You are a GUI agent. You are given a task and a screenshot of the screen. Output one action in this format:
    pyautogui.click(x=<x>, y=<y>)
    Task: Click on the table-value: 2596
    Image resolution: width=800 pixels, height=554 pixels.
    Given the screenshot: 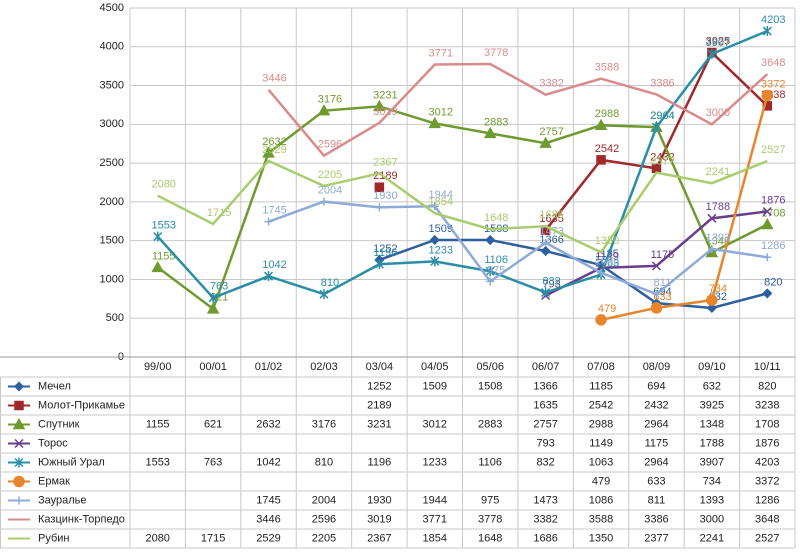 What is the action you would take?
    pyautogui.click(x=324, y=519)
    